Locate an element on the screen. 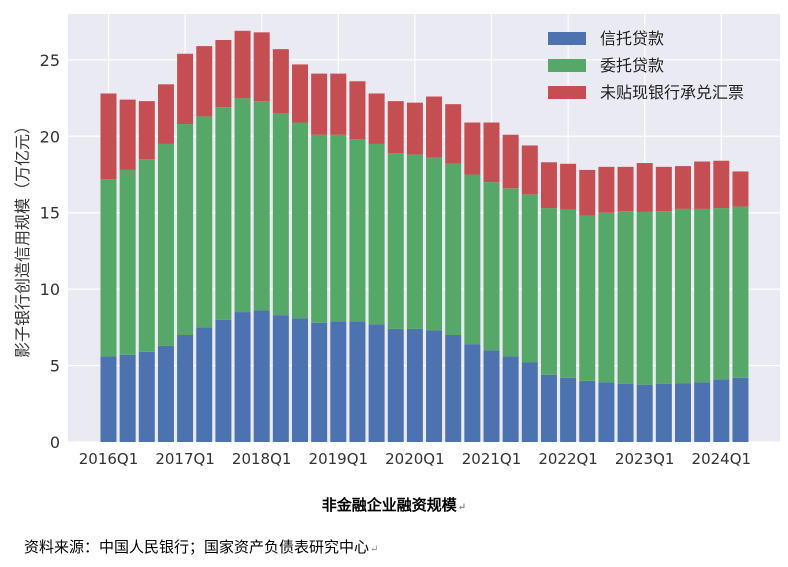 This screenshot has width=788, height=567. x-tick-label: 2022Q1 is located at coordinates (568, 459).